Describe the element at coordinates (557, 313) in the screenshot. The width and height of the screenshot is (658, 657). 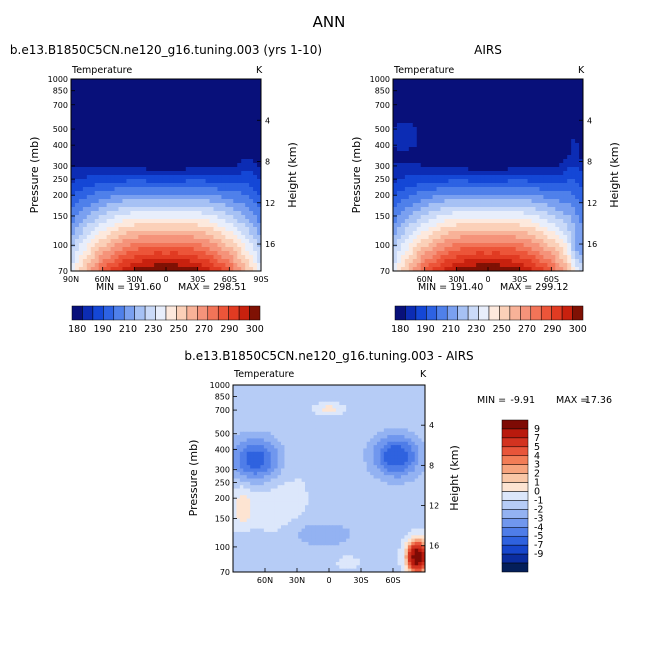
I see `panel-obs-colorbar-swatch` at that location.